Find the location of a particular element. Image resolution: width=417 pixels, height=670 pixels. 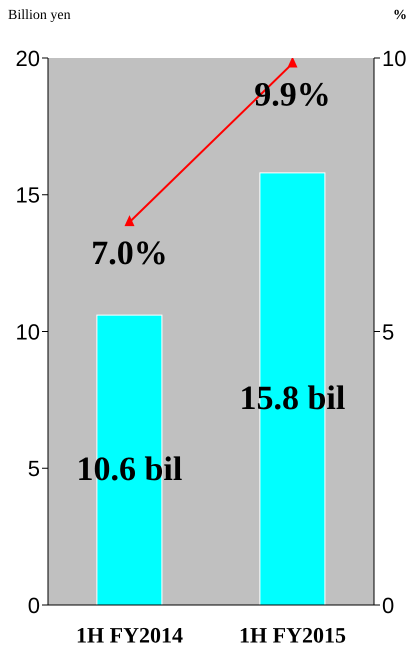

y2-tick-label: 5 is located at coordinates (388, 331).